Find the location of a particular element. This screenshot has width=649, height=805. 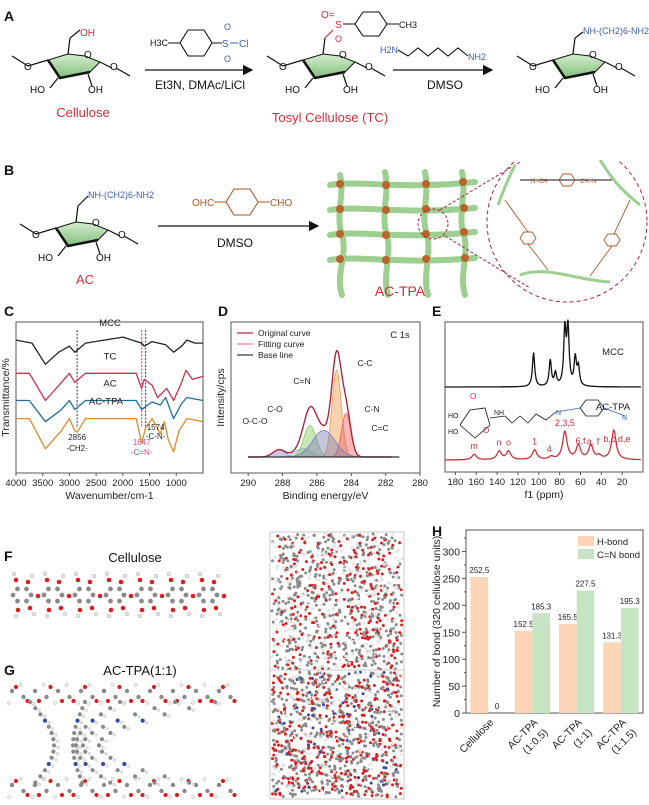

y-tick-label: 300 is located at coordinates (451, 553).